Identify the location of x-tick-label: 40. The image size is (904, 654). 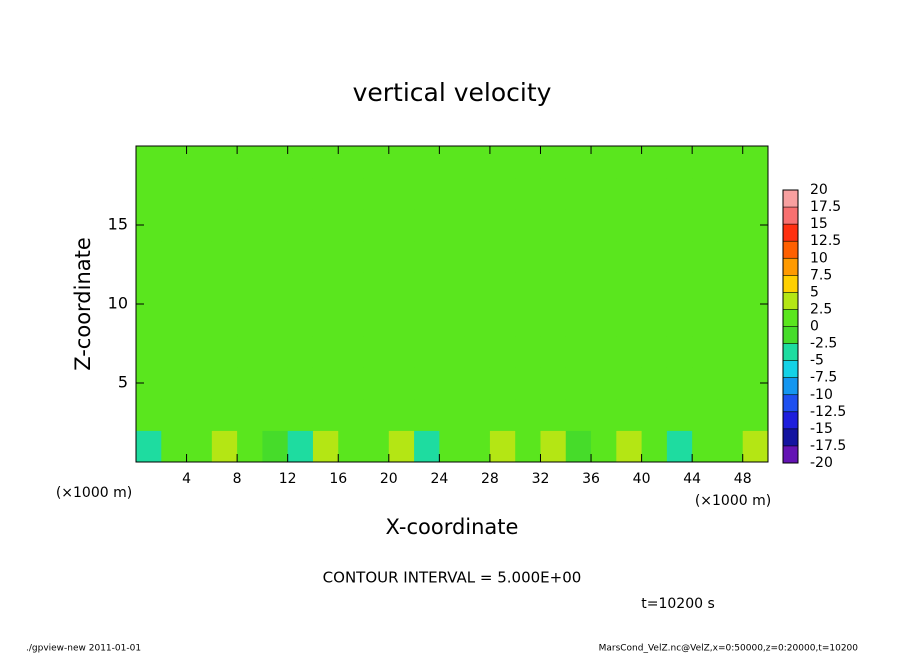
(642, 479).